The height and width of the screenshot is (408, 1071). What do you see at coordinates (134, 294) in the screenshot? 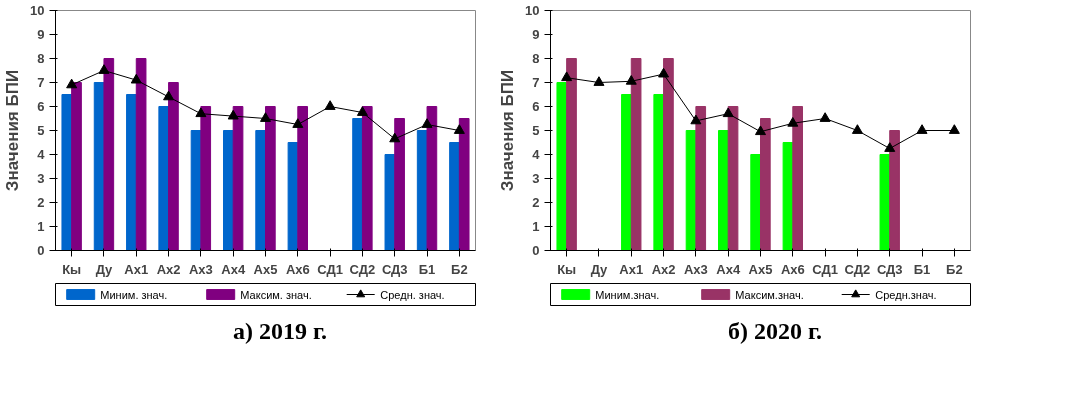
I see `legend-label: Миним. знач.` at bounding box center [134, 294].